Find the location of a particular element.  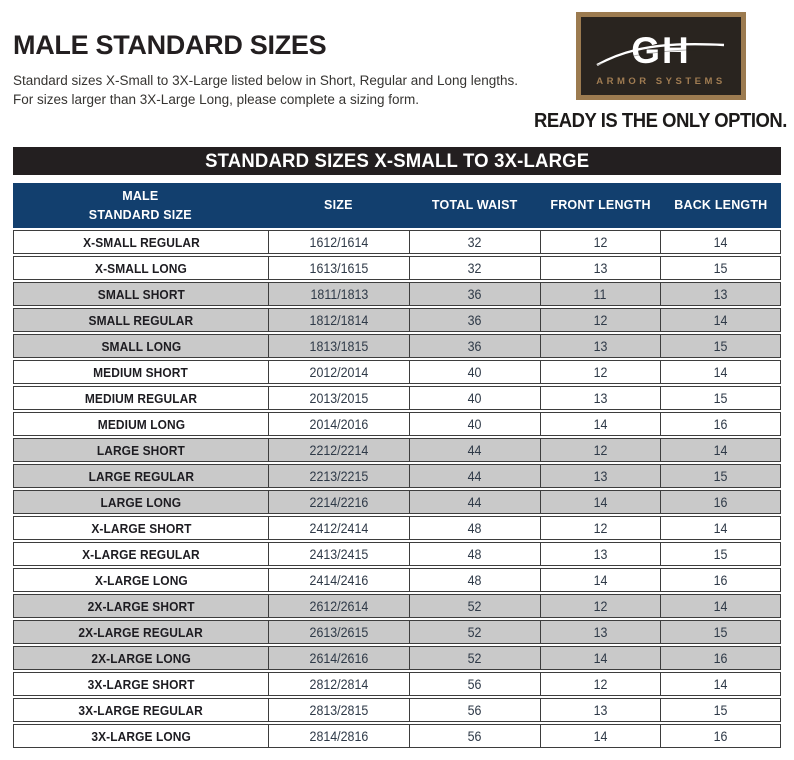

total-waist-cell: 56 is located at coordinates (474, 684).